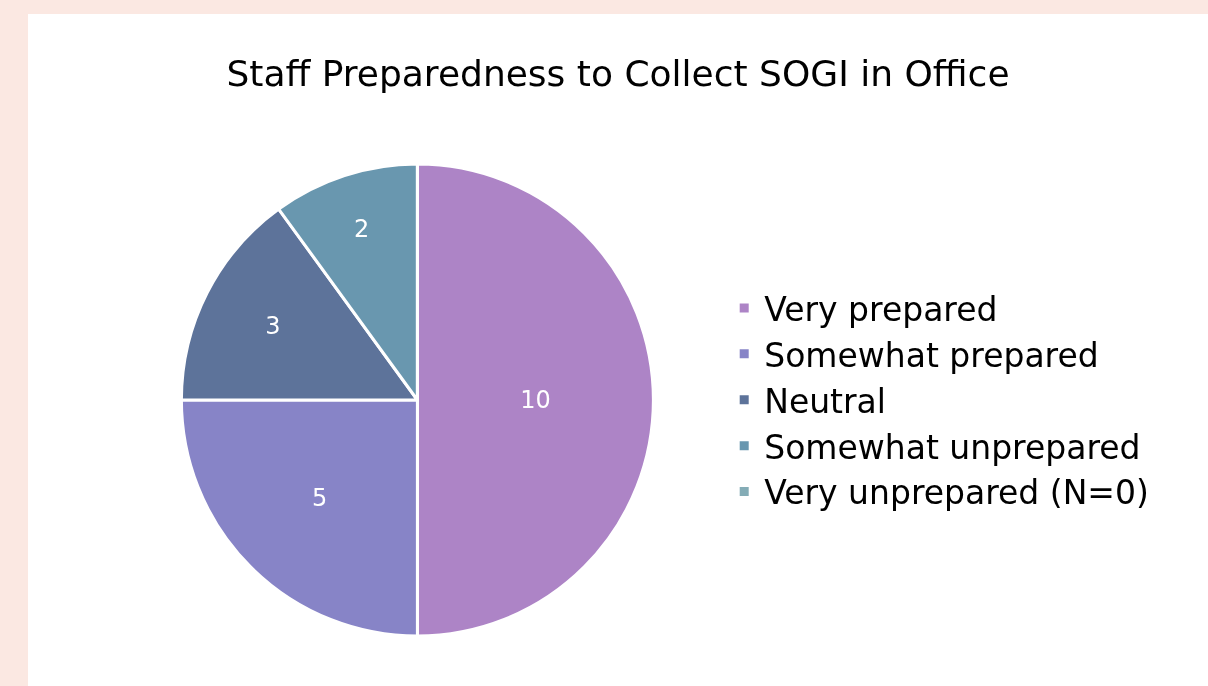 The height and width of the screenshot is (686, 1208). I want to click on data-label: 3, so click(273, 326).